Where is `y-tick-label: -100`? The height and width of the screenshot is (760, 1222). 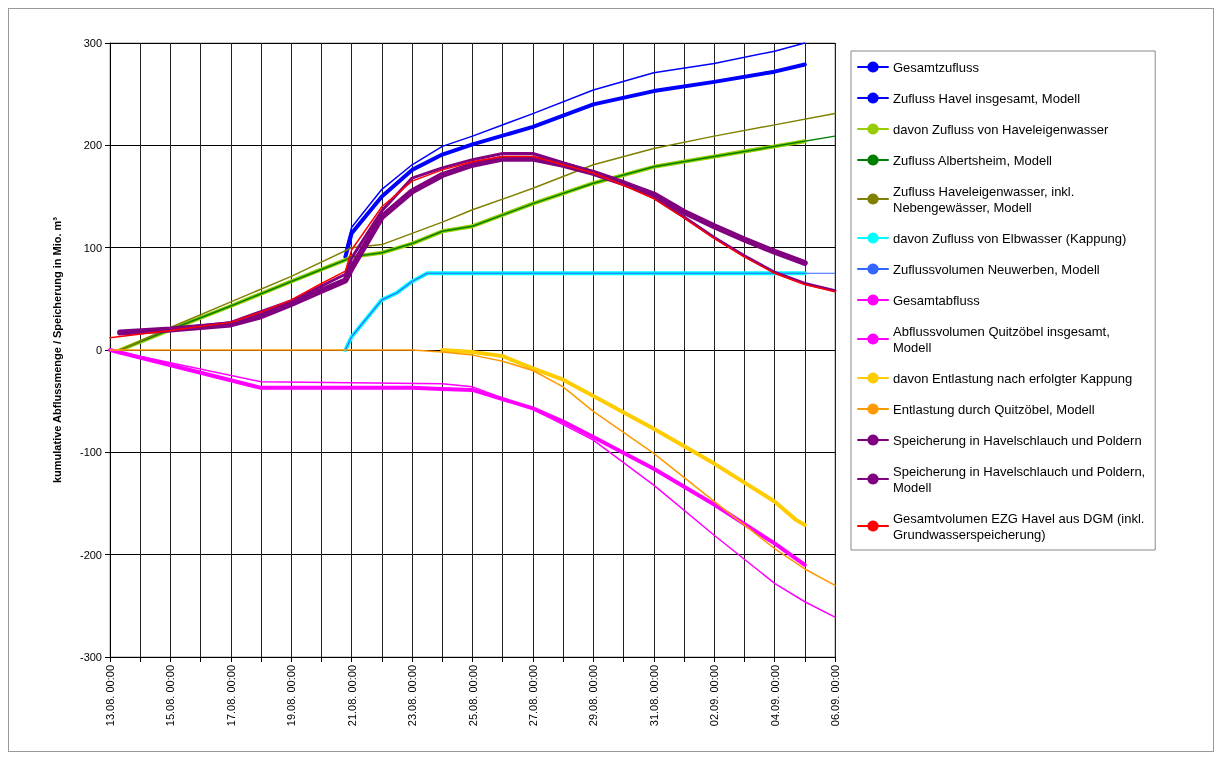 y-tick-label: -100 is located at coordinates (90, 452).